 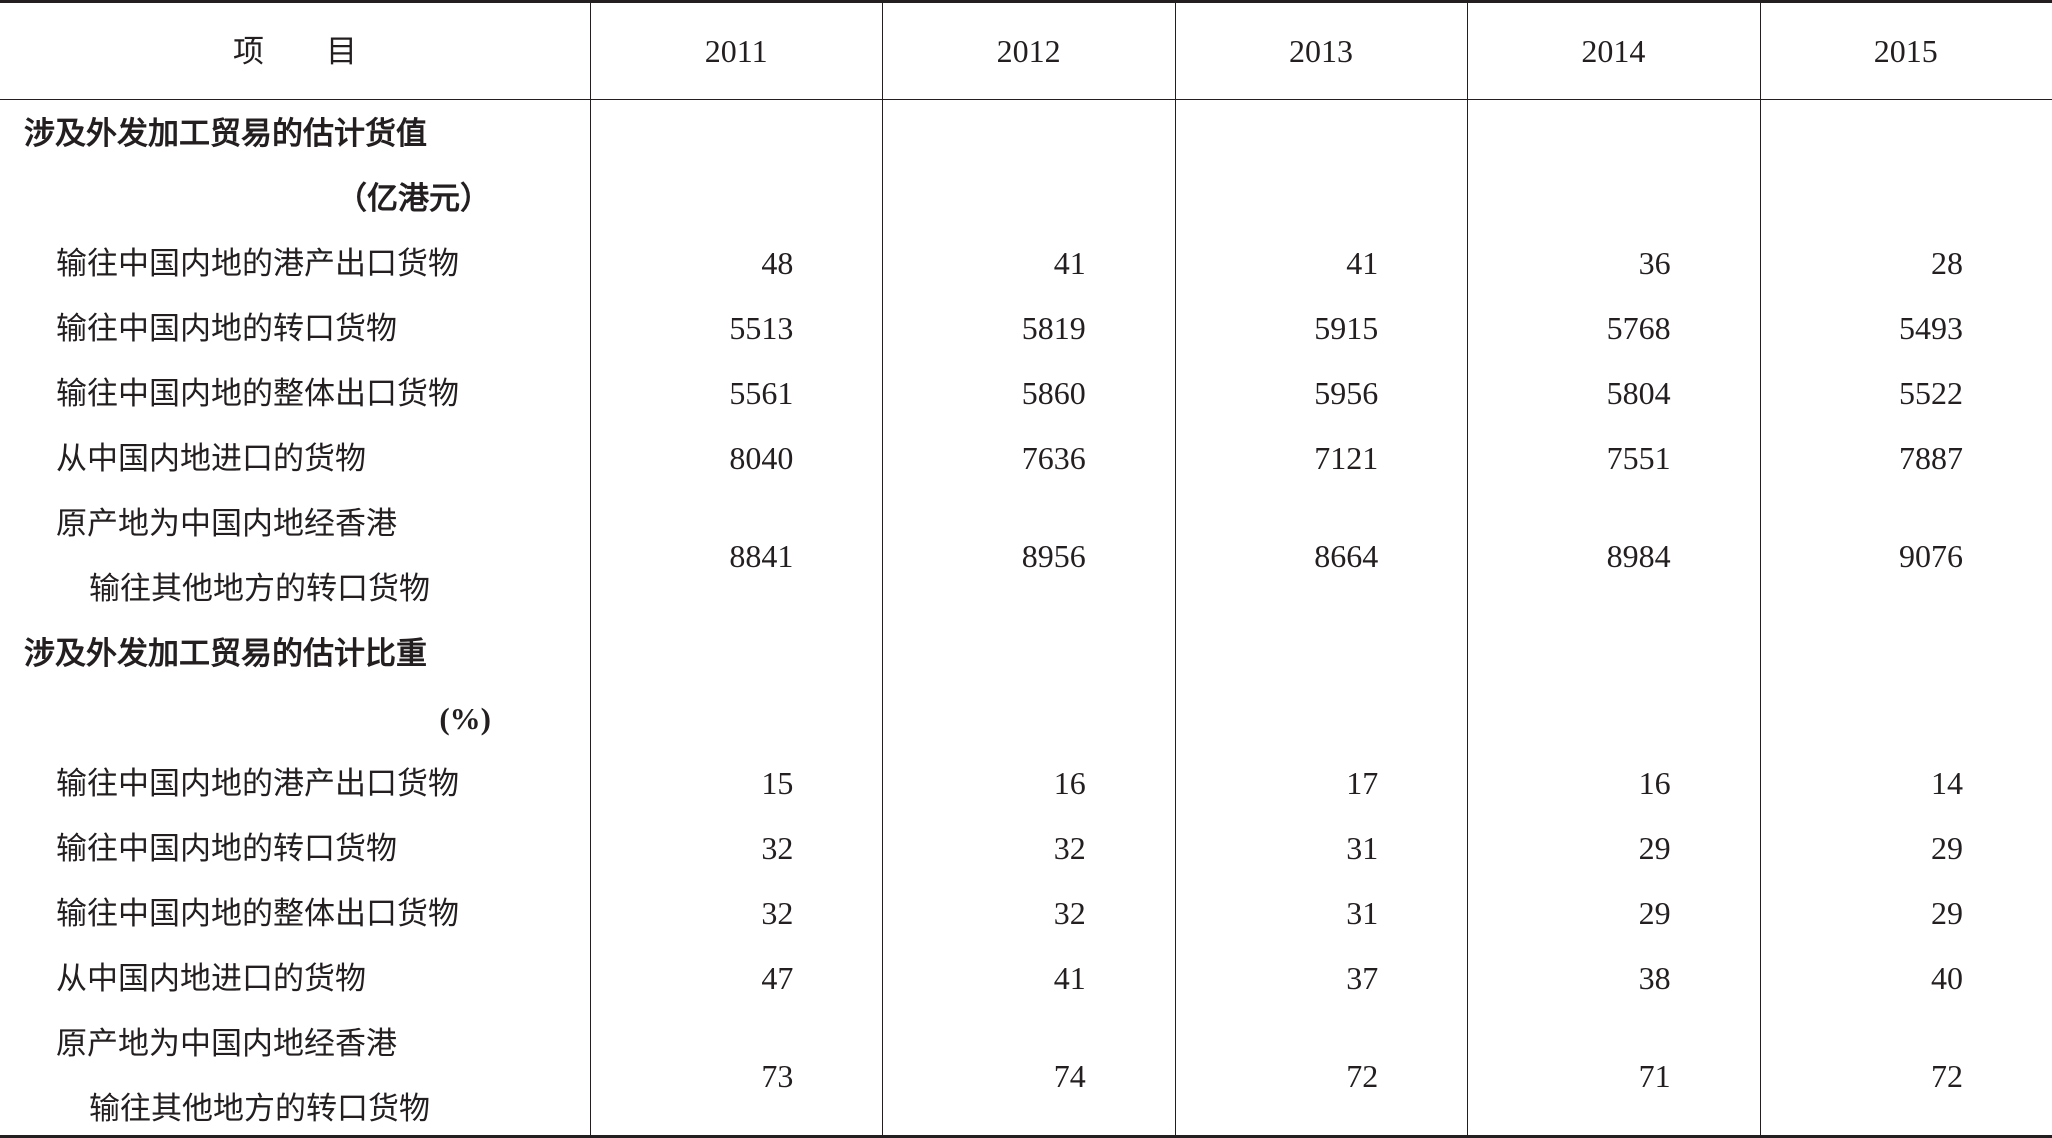 What do you see at coordinates (1638, 458) in the screenshot?
I see `cell-value: 7551` at bounding box center [1638, 458].